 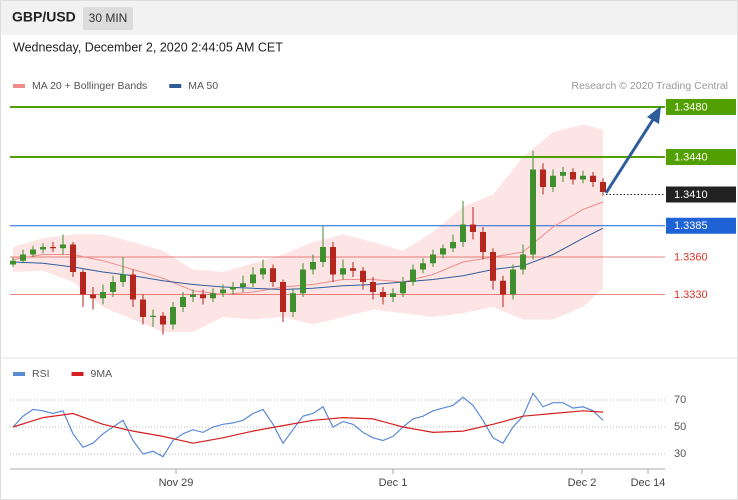 What do you see at coordinates (393, 483) in the screenshot?
I see `x-tick-label: Dec 1` at bounding box center [393, 483].